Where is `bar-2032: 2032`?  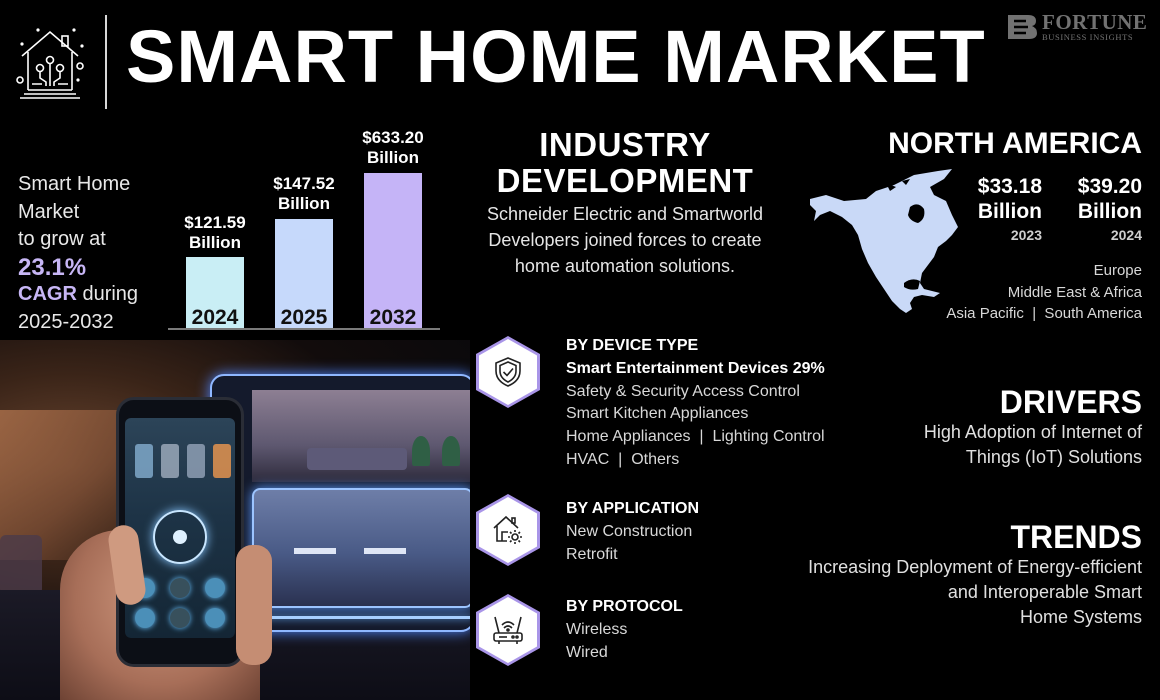 bar-2032: 2032 is located at coordinates (393, 251).